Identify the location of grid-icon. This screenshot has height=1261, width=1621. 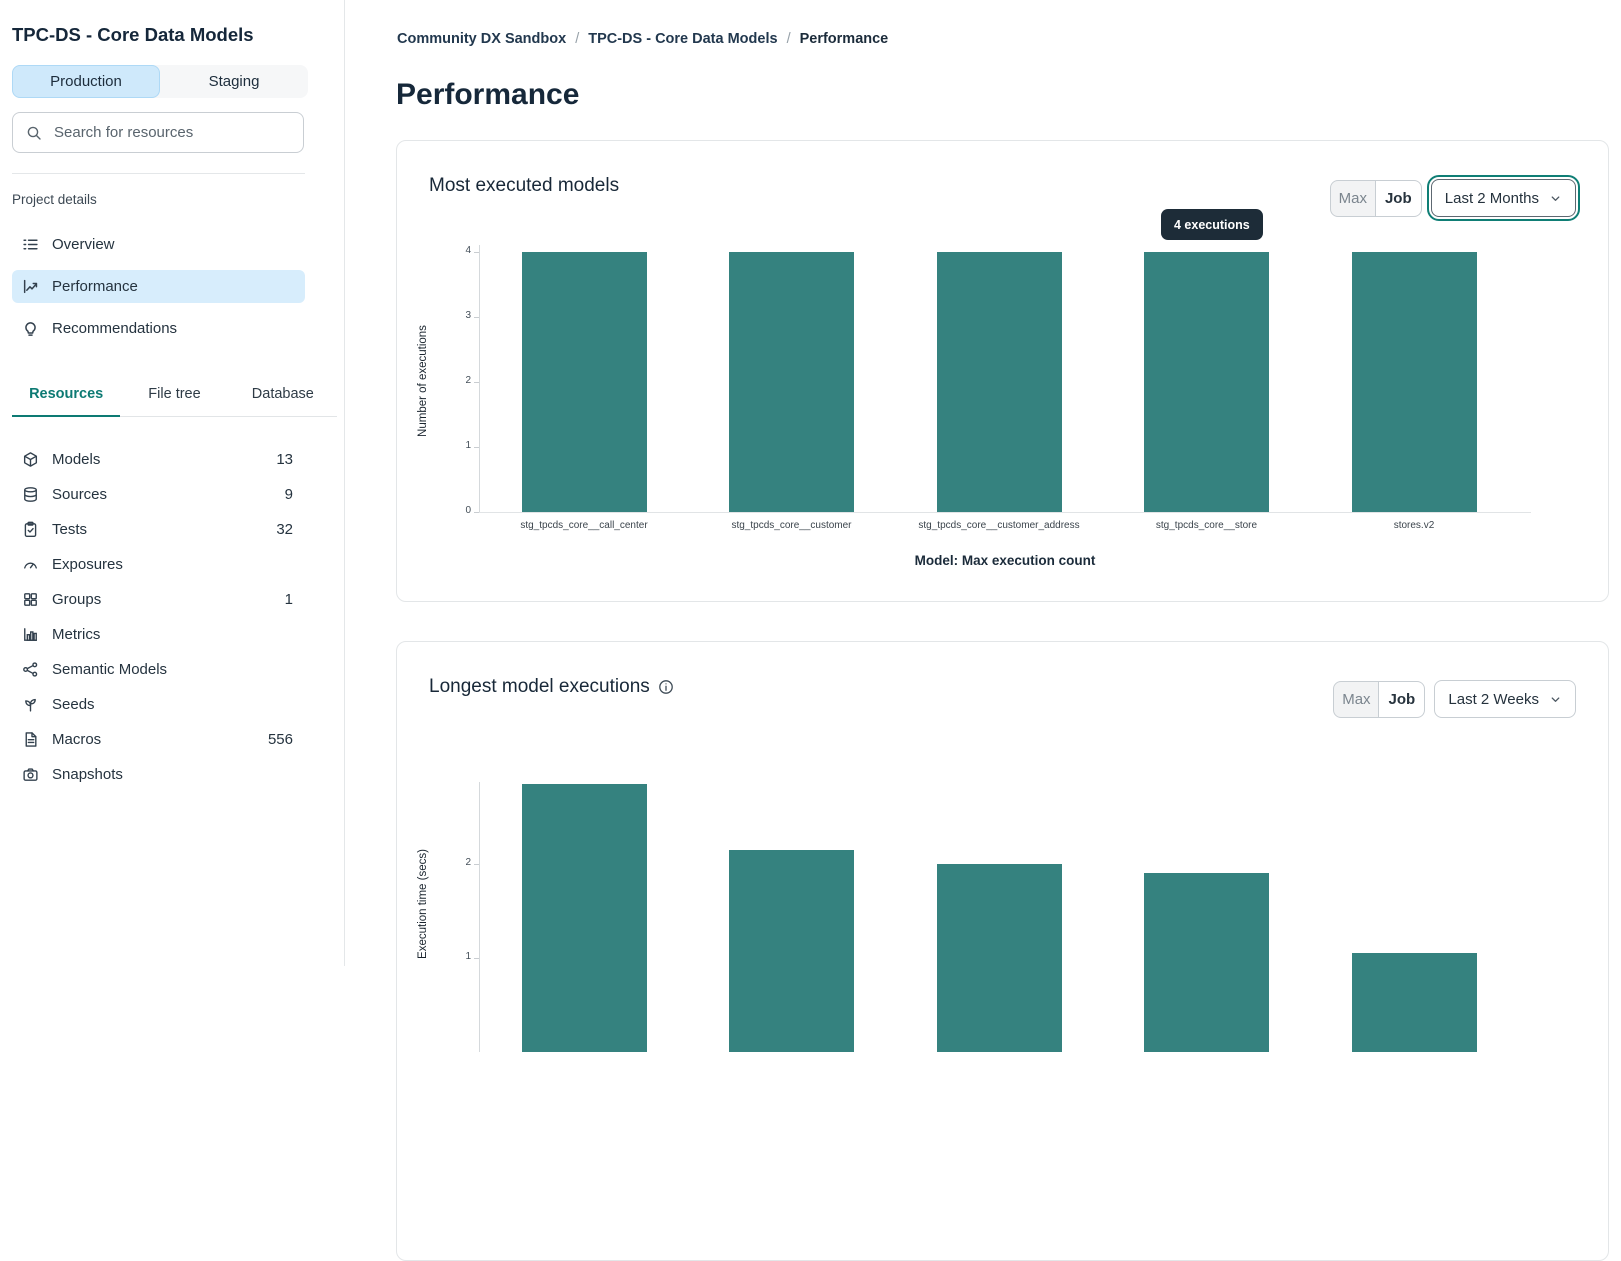
(30, 599).